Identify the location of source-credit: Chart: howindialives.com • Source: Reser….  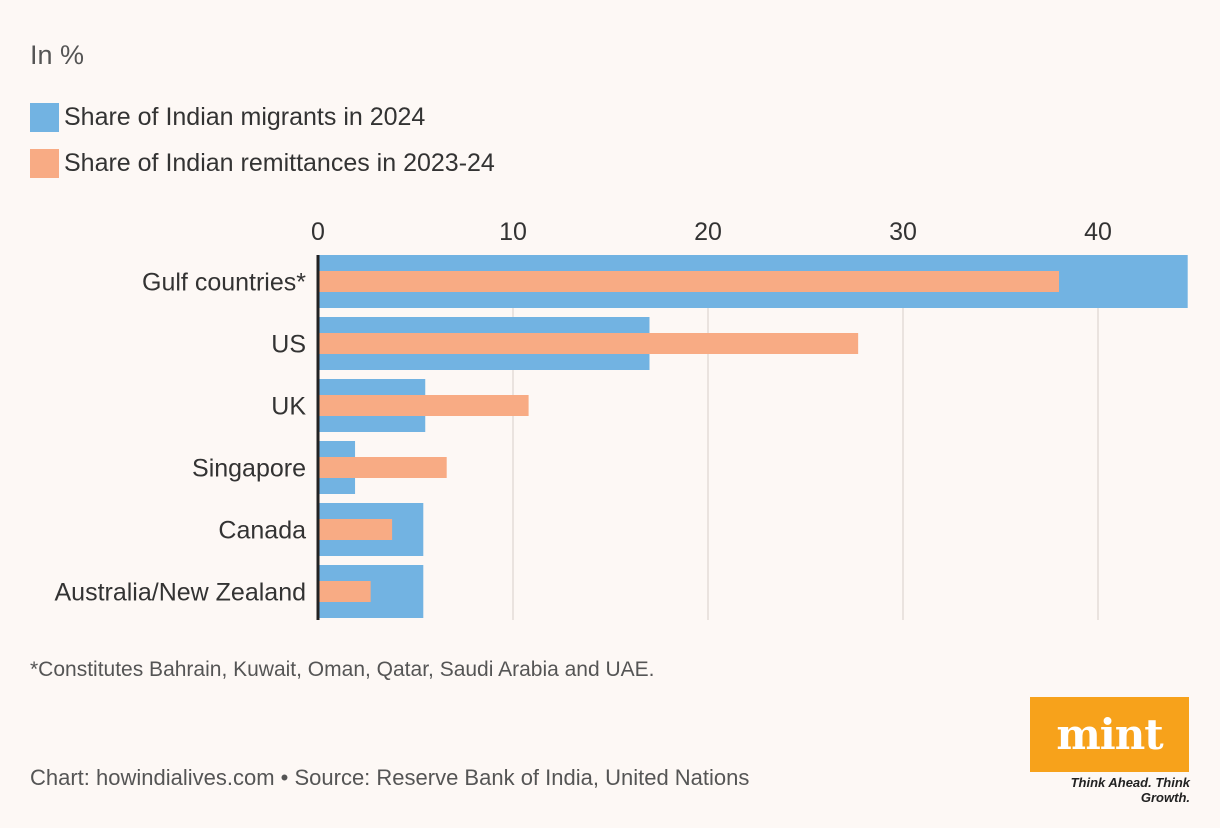
(390, 777).